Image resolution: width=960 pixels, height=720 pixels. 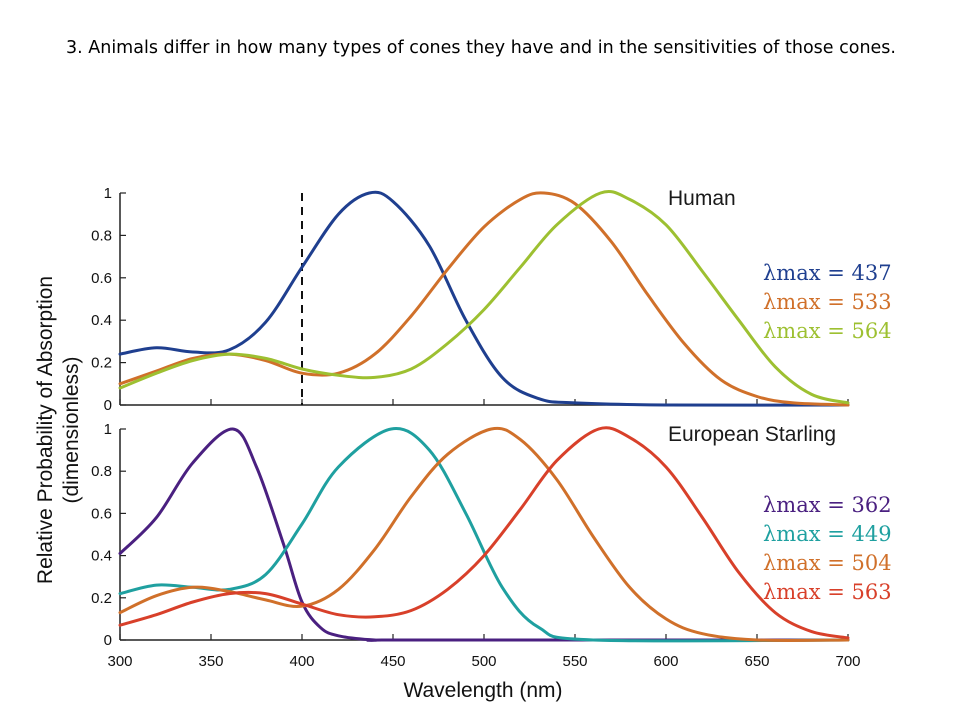 I want to click on x-tick-label: 650, so click(x=756, y=661).